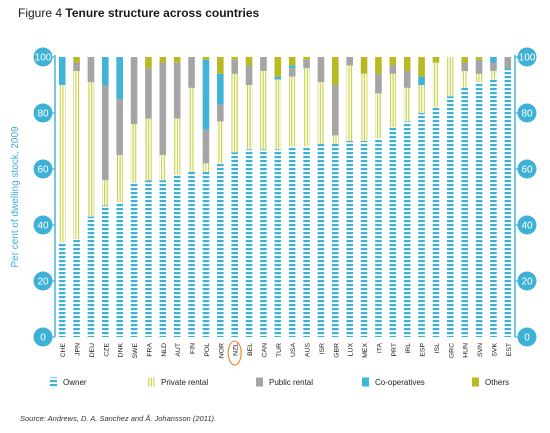 This screenshot has width=550, height=433. Describe the element at coordinates (497, 382) in the screenshot. I see `legend-label: Others` at that location.